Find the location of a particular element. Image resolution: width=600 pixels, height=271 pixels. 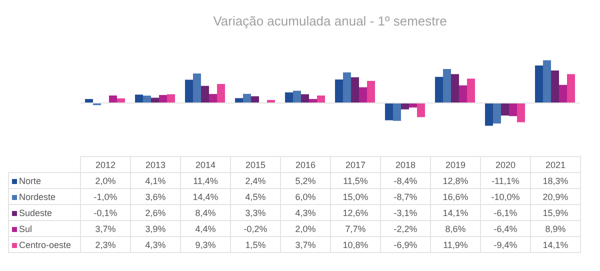

x-tick-label: 2012 is located at coordinates (105, 164).